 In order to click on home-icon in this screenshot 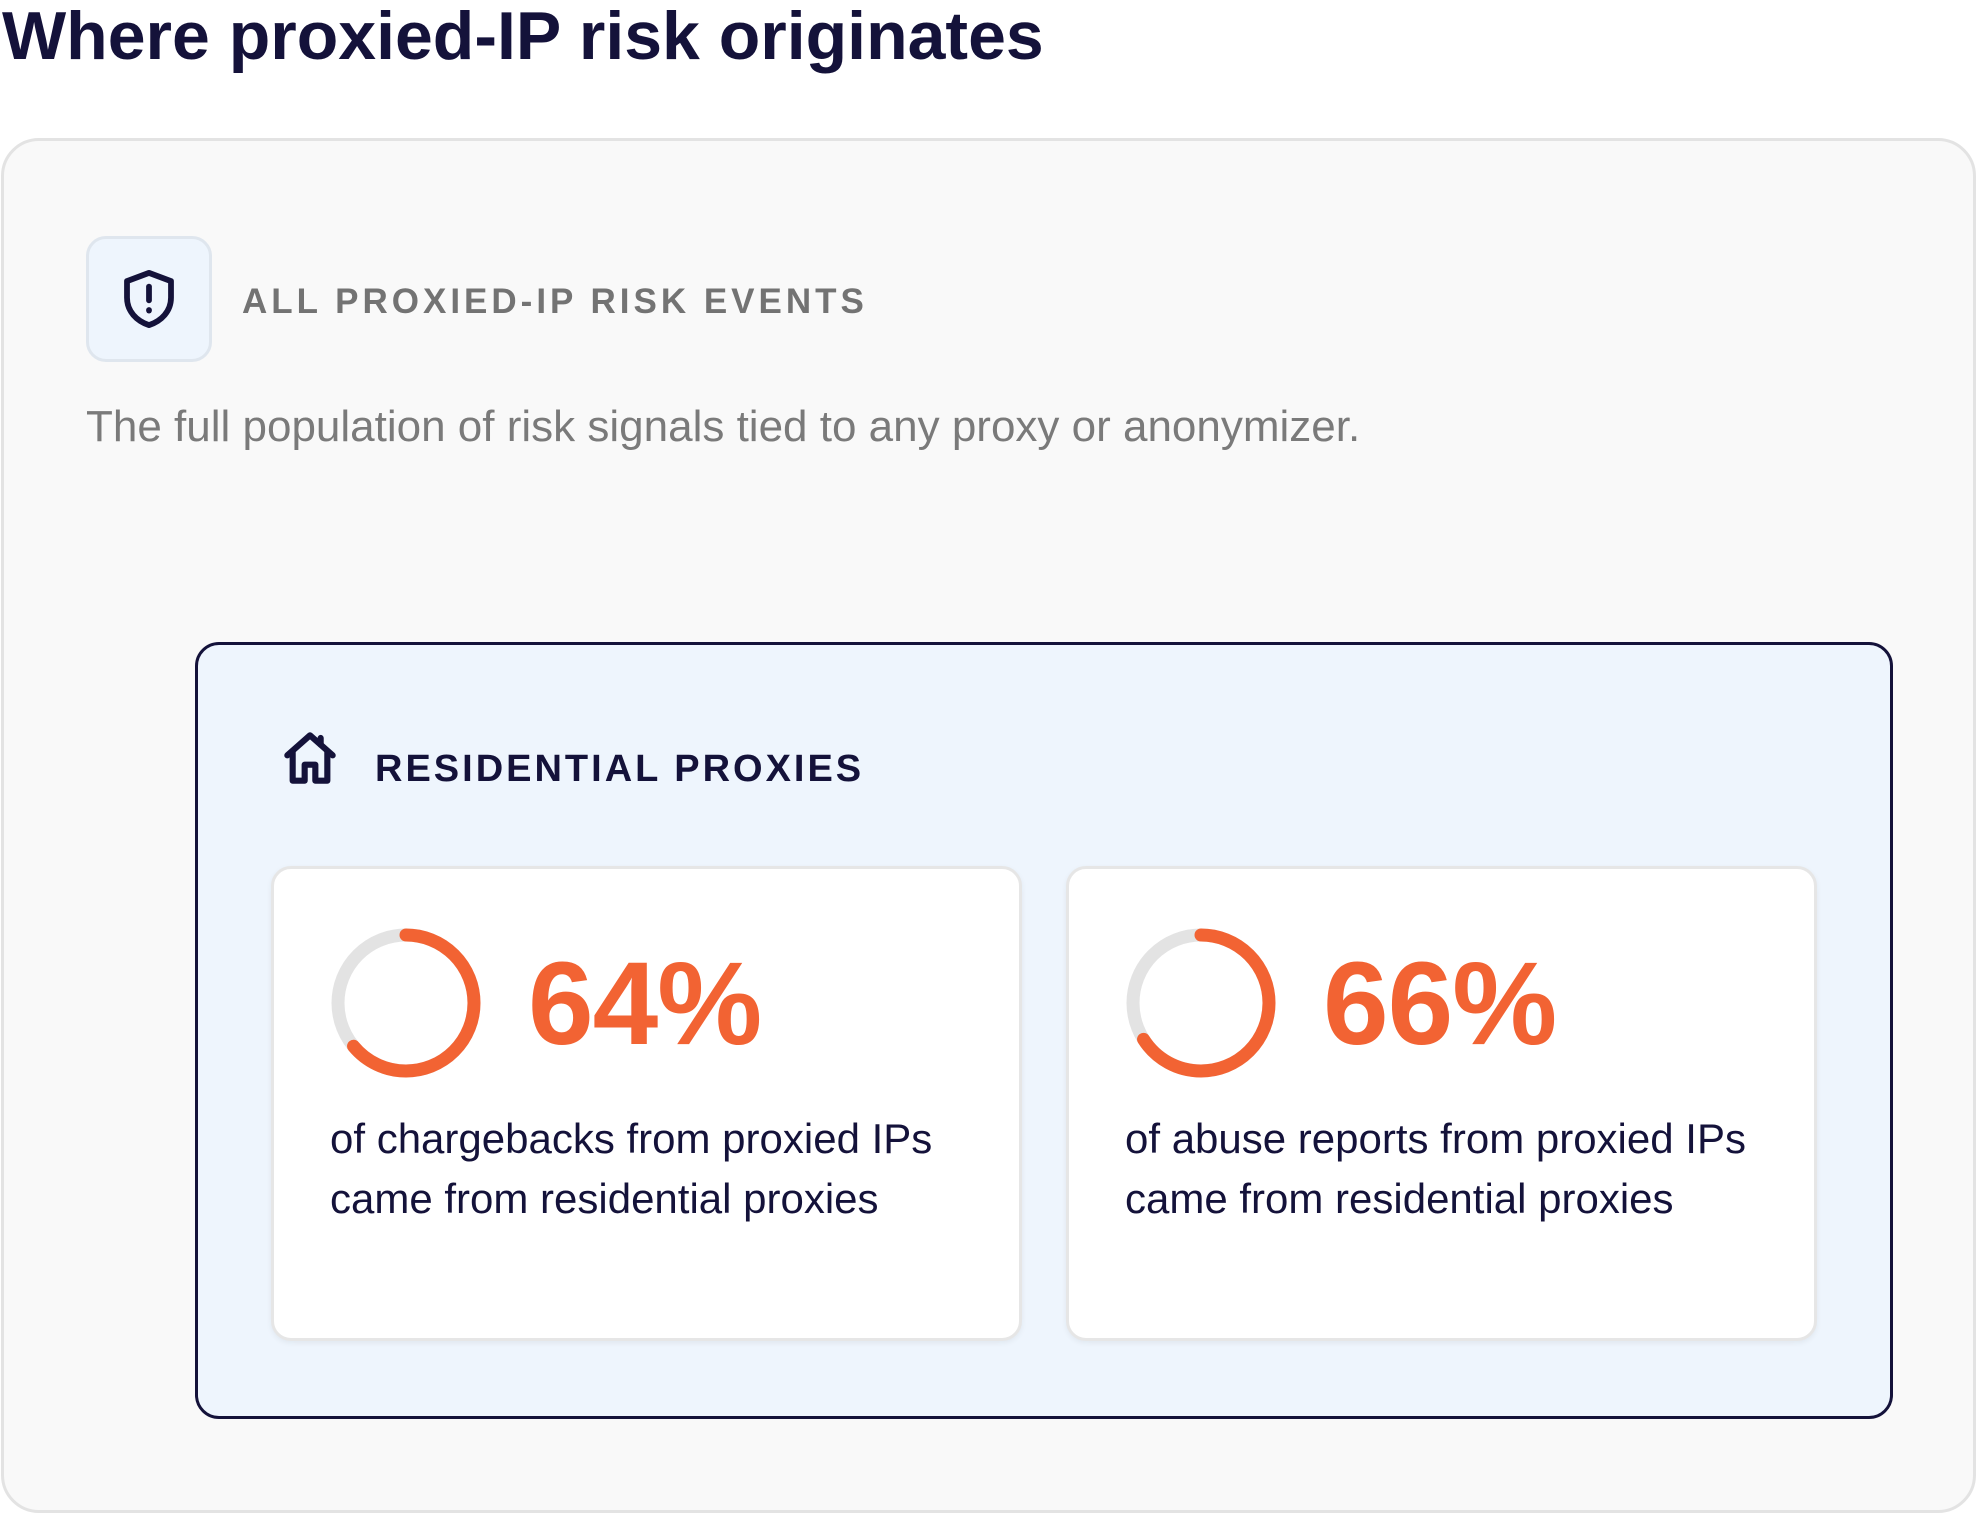, I will do `click(310, 758)`.